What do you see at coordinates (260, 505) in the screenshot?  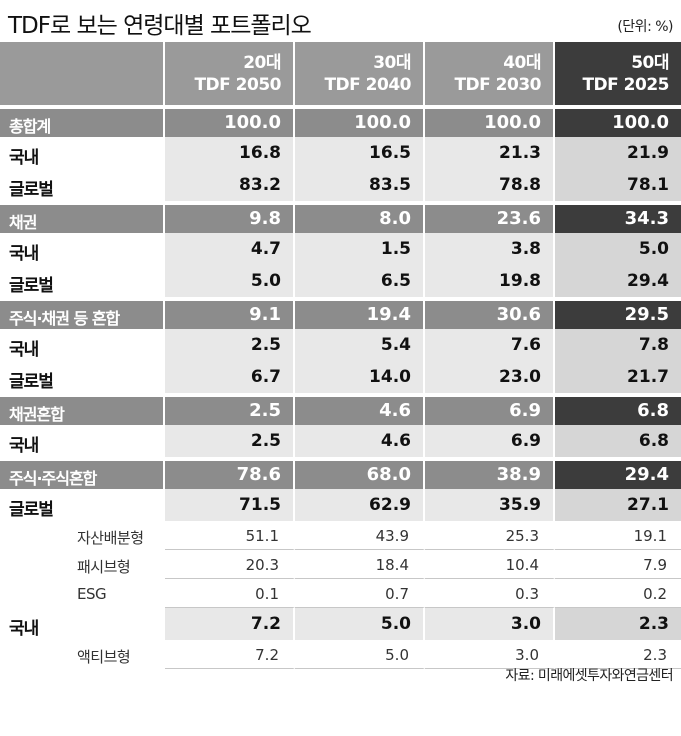 I see `cell-value: 71.5` at bounding box center [260, 505].